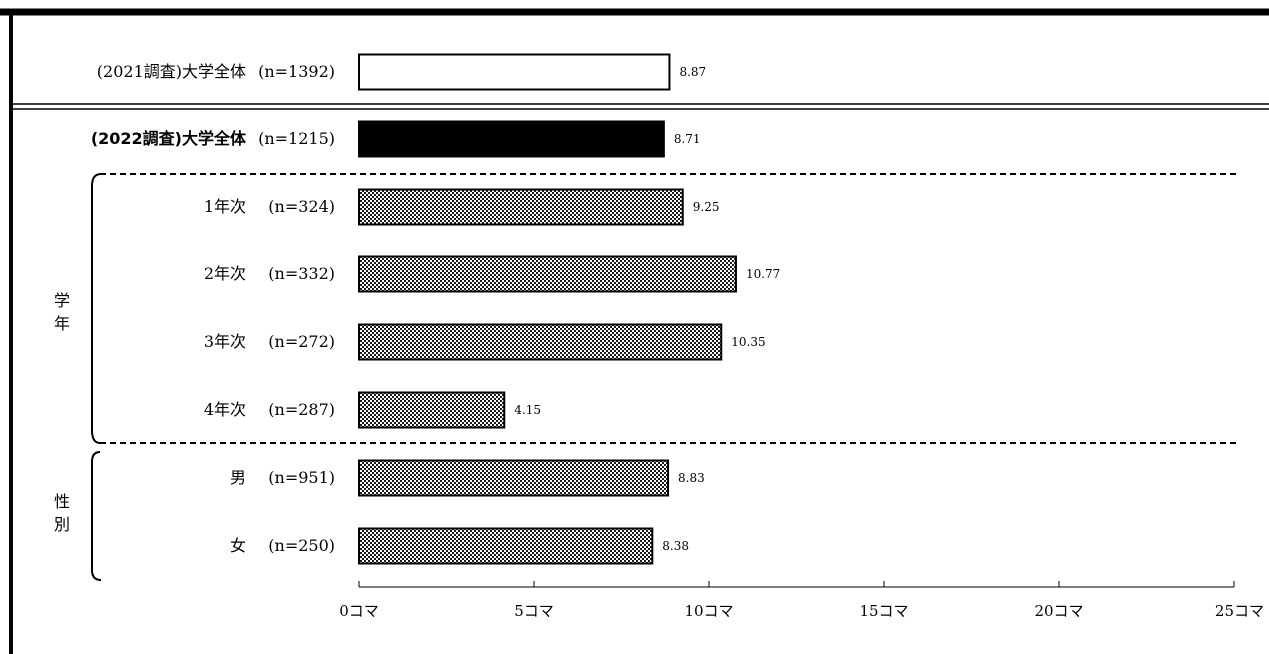 This screenshot has height=654, width=1269. Describe the element at coordinates (62, 501) in the screenshot. I see `group-label-gender-char-1: 性` at that location.